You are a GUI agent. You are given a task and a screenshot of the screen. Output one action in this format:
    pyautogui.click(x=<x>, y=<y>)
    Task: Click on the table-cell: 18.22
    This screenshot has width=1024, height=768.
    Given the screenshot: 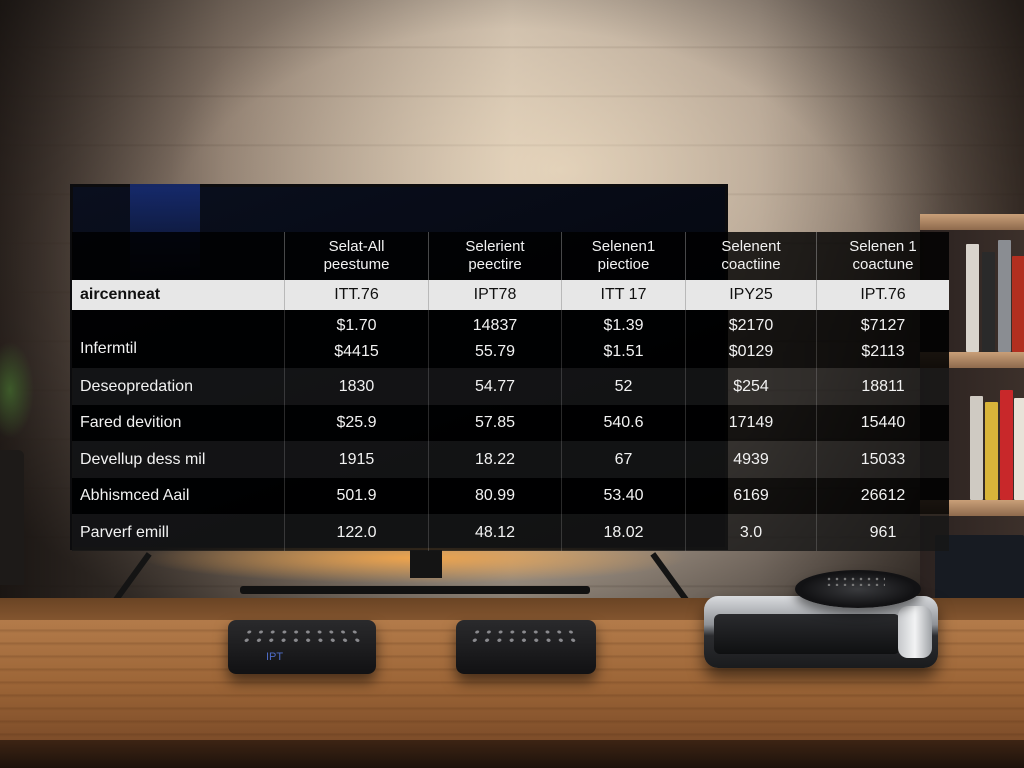 What is the action you would take?
    pyautogui.click(x=494, y=459)
    